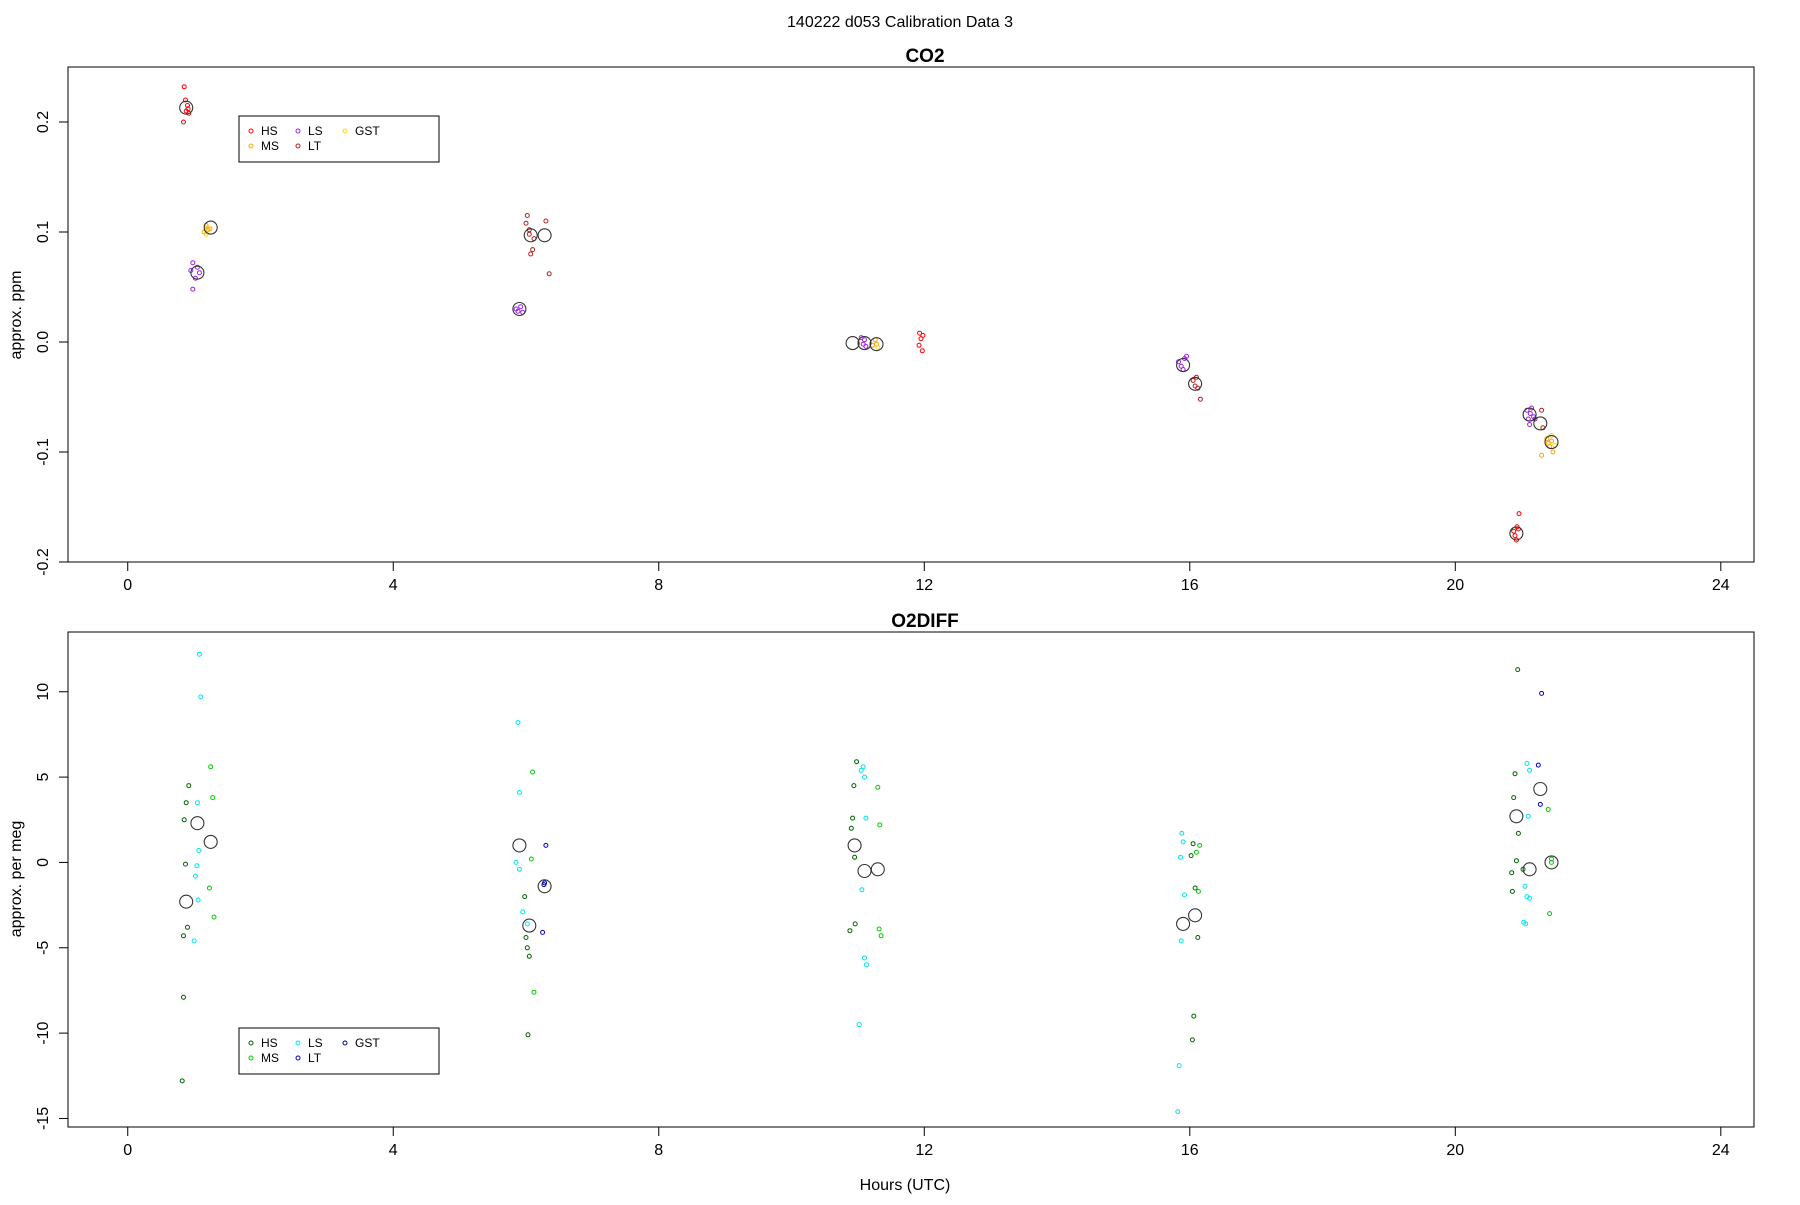  What do you see at coordinates (298, 1043) in the screenshot?
I see `o2diff-legend-marker-ls` at bounding box center [298, 1043].